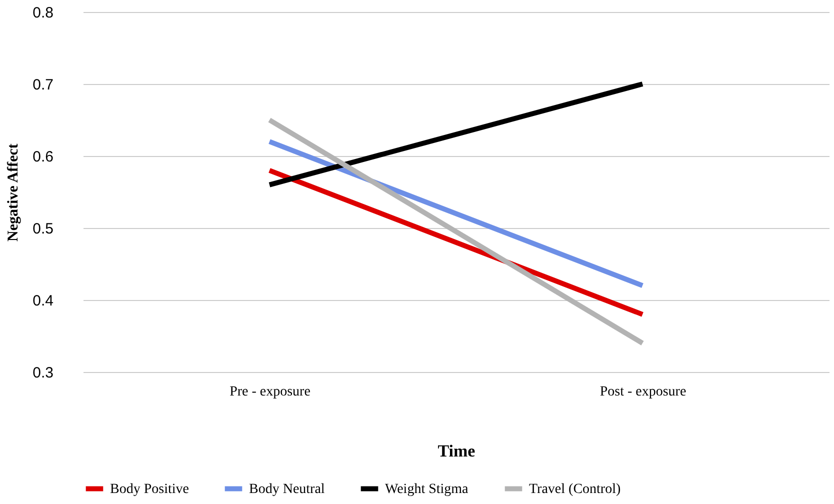  Describe the element at coordinates (43, 229) in the screenshot. I see `y-tick-label: 0.5` at that location.